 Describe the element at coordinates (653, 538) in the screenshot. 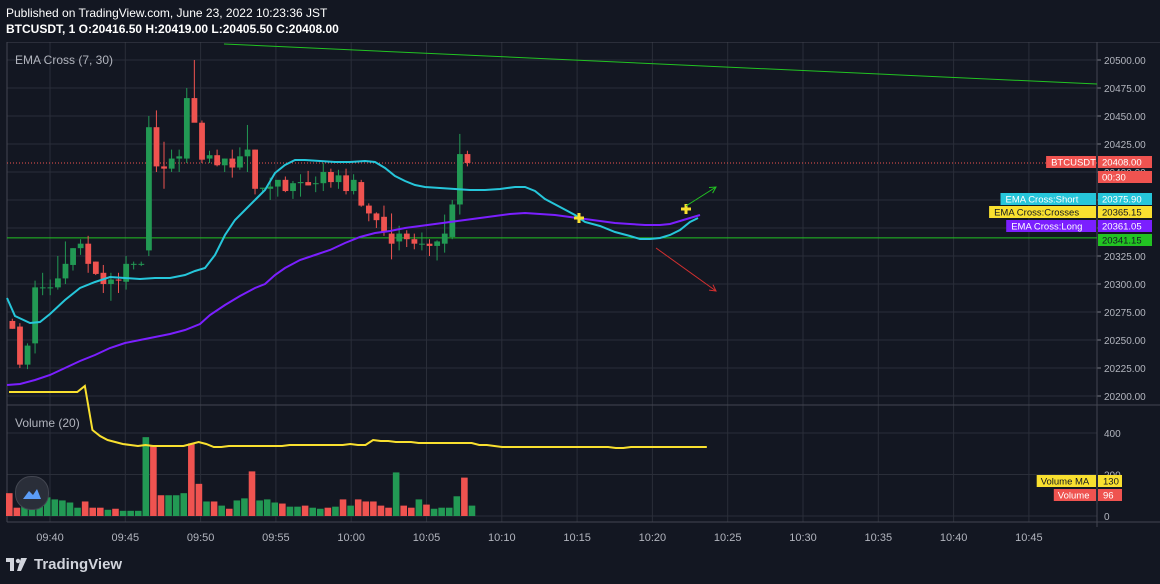

I see `time-tick-label: 10:20` at that location.